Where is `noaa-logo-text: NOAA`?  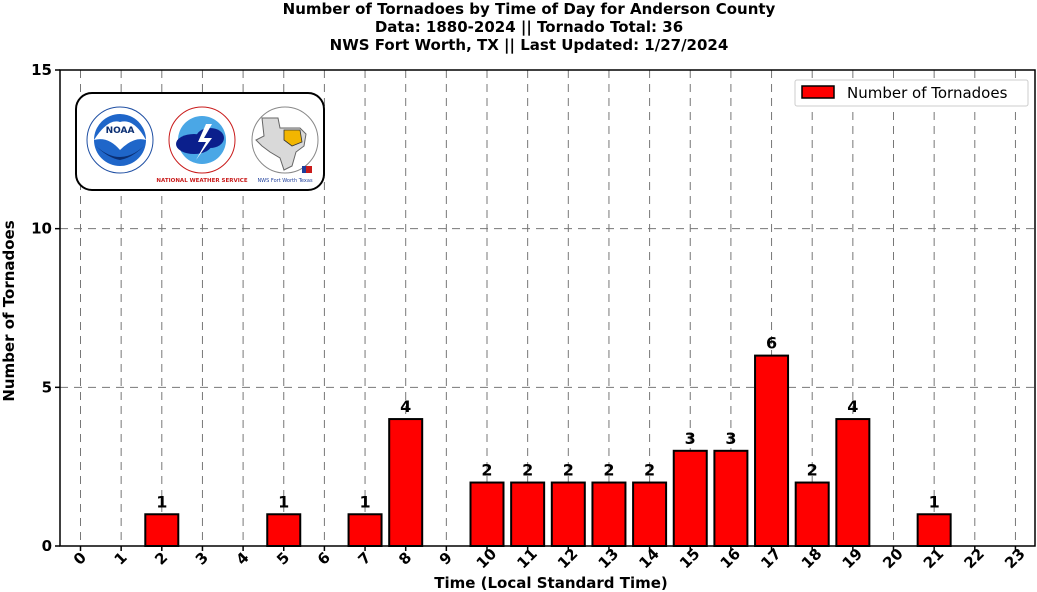
noaa-logo-text: NOAA is located at coordinates (120, 131).